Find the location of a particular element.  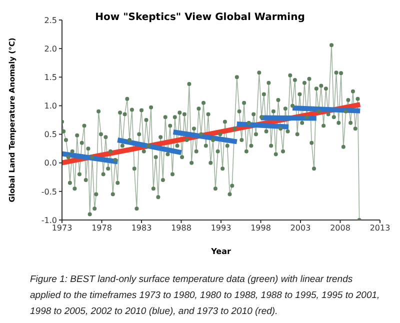

y-tick-label: -1.0 is located at coordinates (49, 220).